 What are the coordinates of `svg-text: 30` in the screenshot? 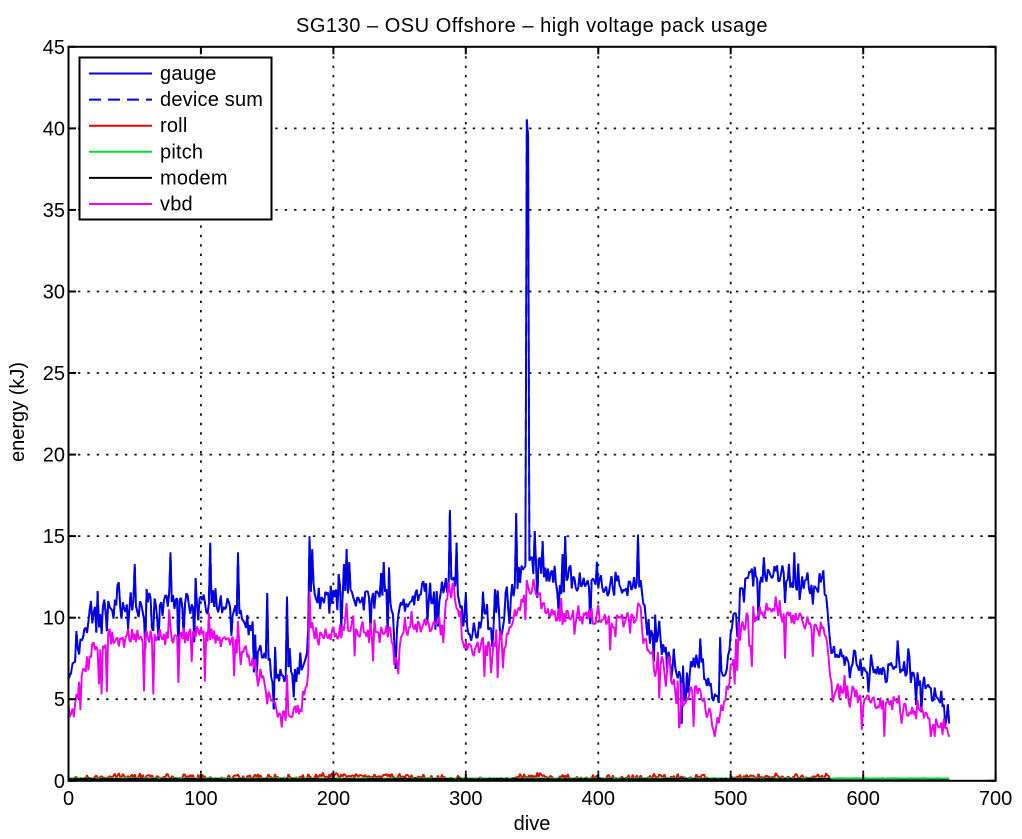 It's located at (54, 293).